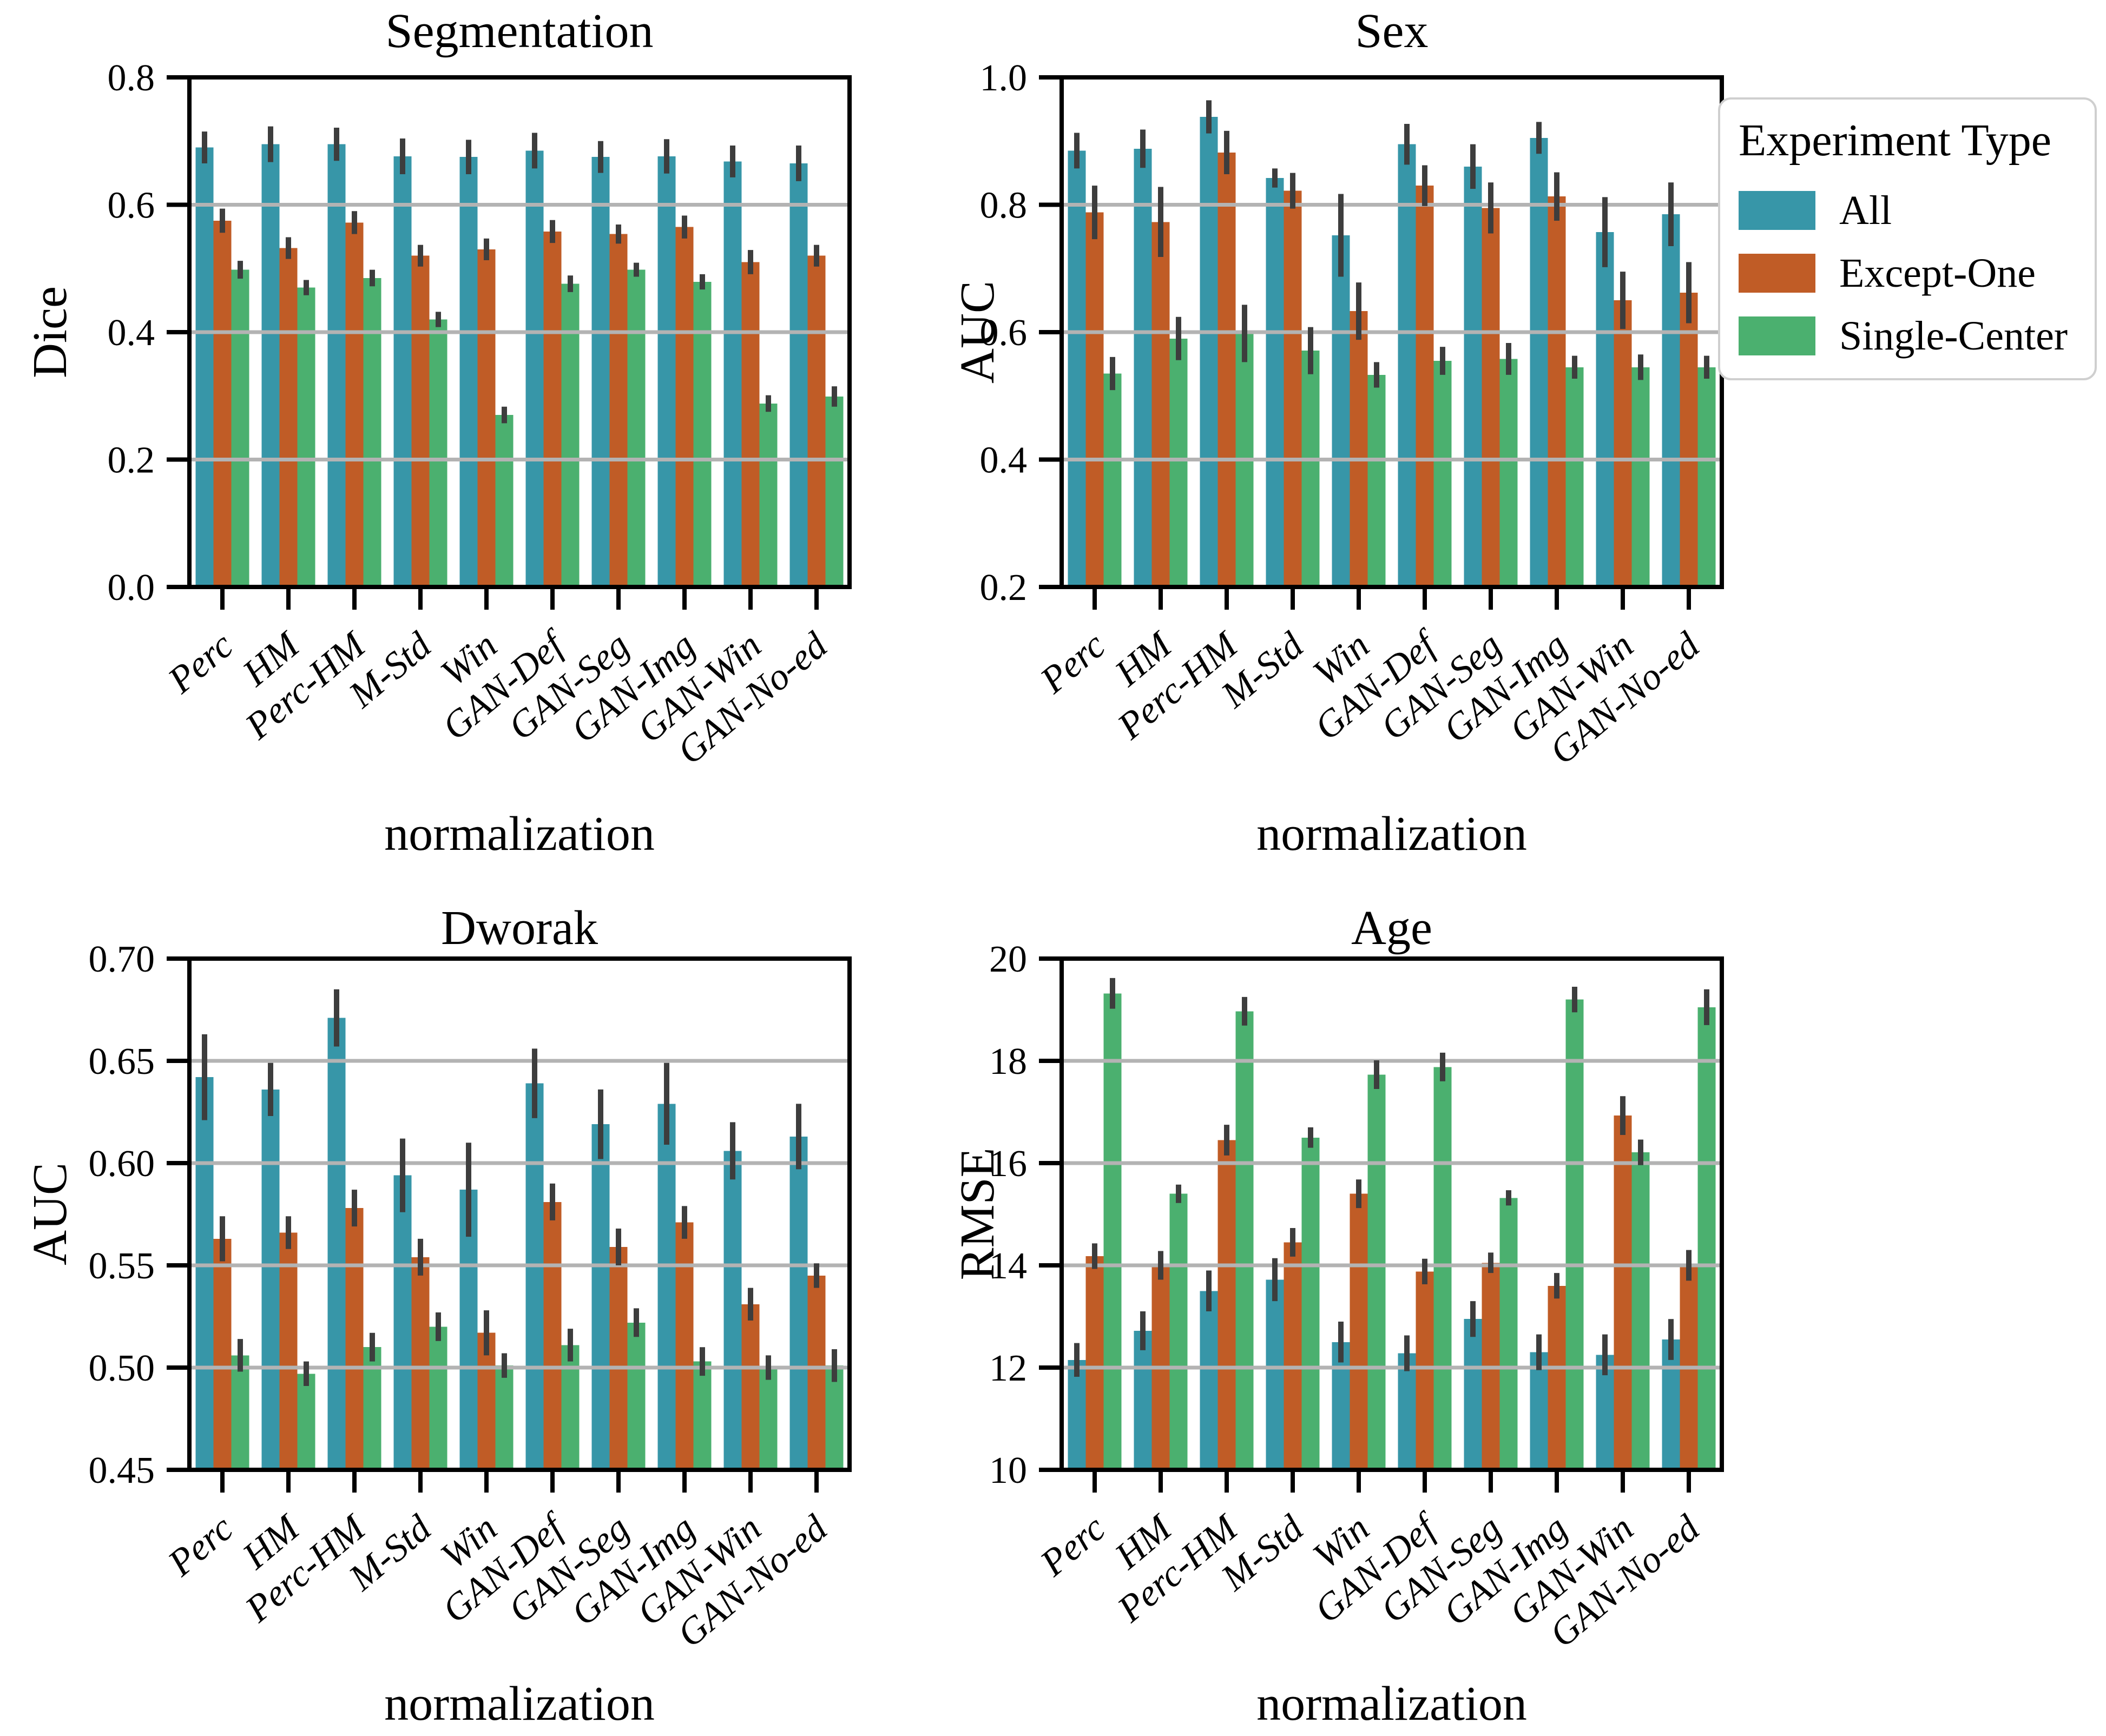 This screenshot has width=2106, height=1736. Describe the element at coordinates (1909, 273) in the screenshot. I see `legend-entry-except-one: Except-One` at that location.